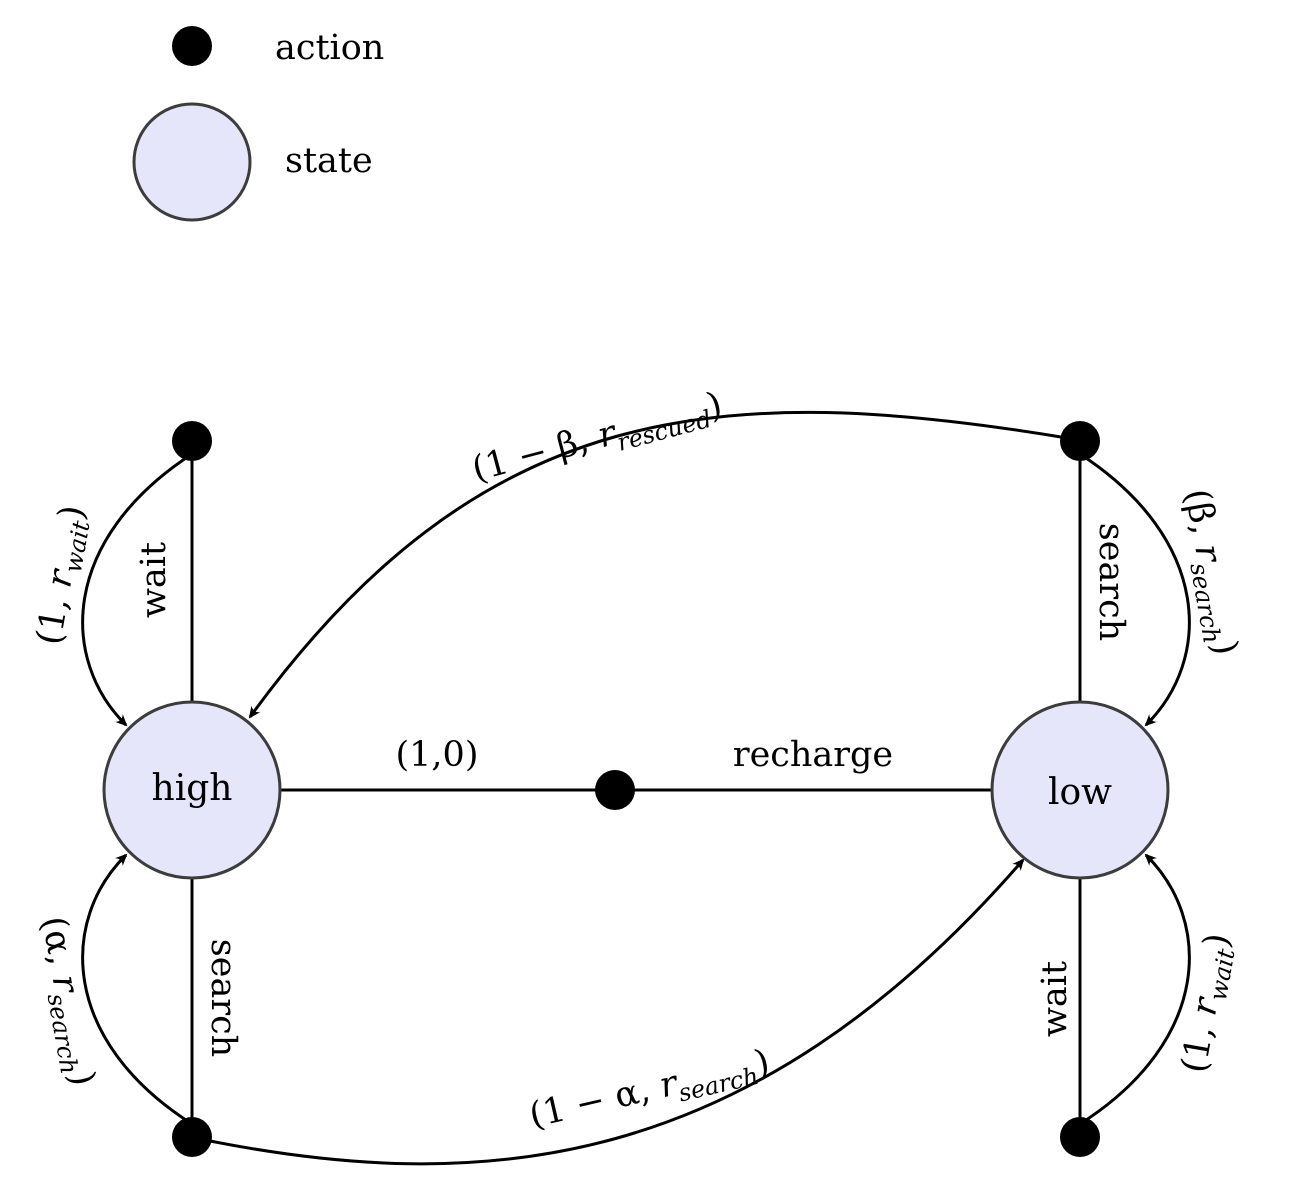 Image resolution: width=1295 pixels, height=1193 pixels. I want to click on state-high-circle, so click(192, 790).